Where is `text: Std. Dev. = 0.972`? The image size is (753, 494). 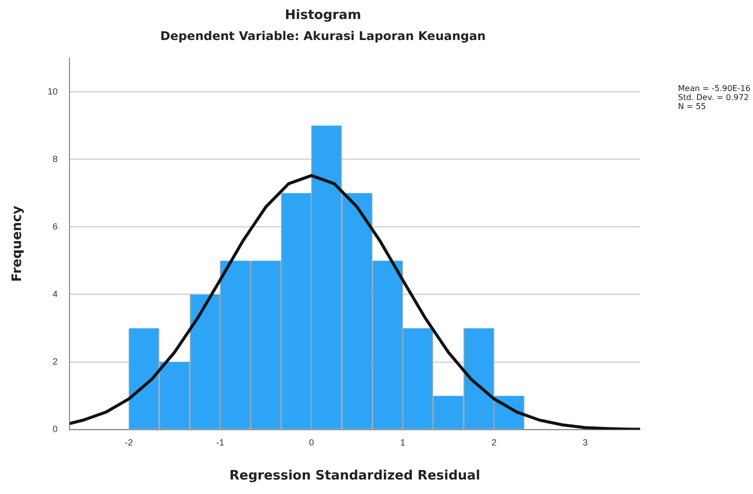
text: Std. Dev. = 0.972 is located at coordinates (714, 97).